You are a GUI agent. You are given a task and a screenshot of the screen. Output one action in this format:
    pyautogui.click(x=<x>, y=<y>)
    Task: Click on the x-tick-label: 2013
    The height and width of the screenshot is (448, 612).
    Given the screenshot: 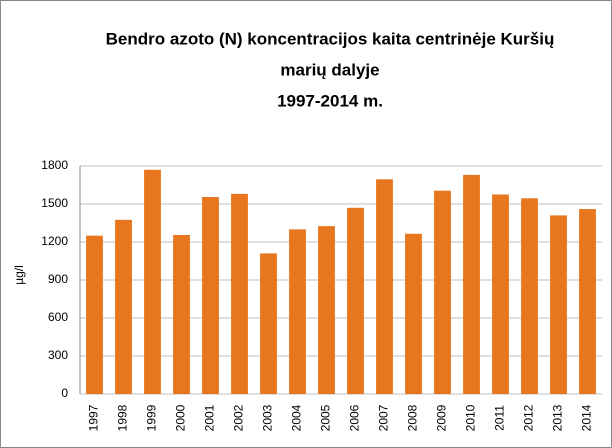 What is the action you would take?
    pyautogui.click(x=558, y=417)
    